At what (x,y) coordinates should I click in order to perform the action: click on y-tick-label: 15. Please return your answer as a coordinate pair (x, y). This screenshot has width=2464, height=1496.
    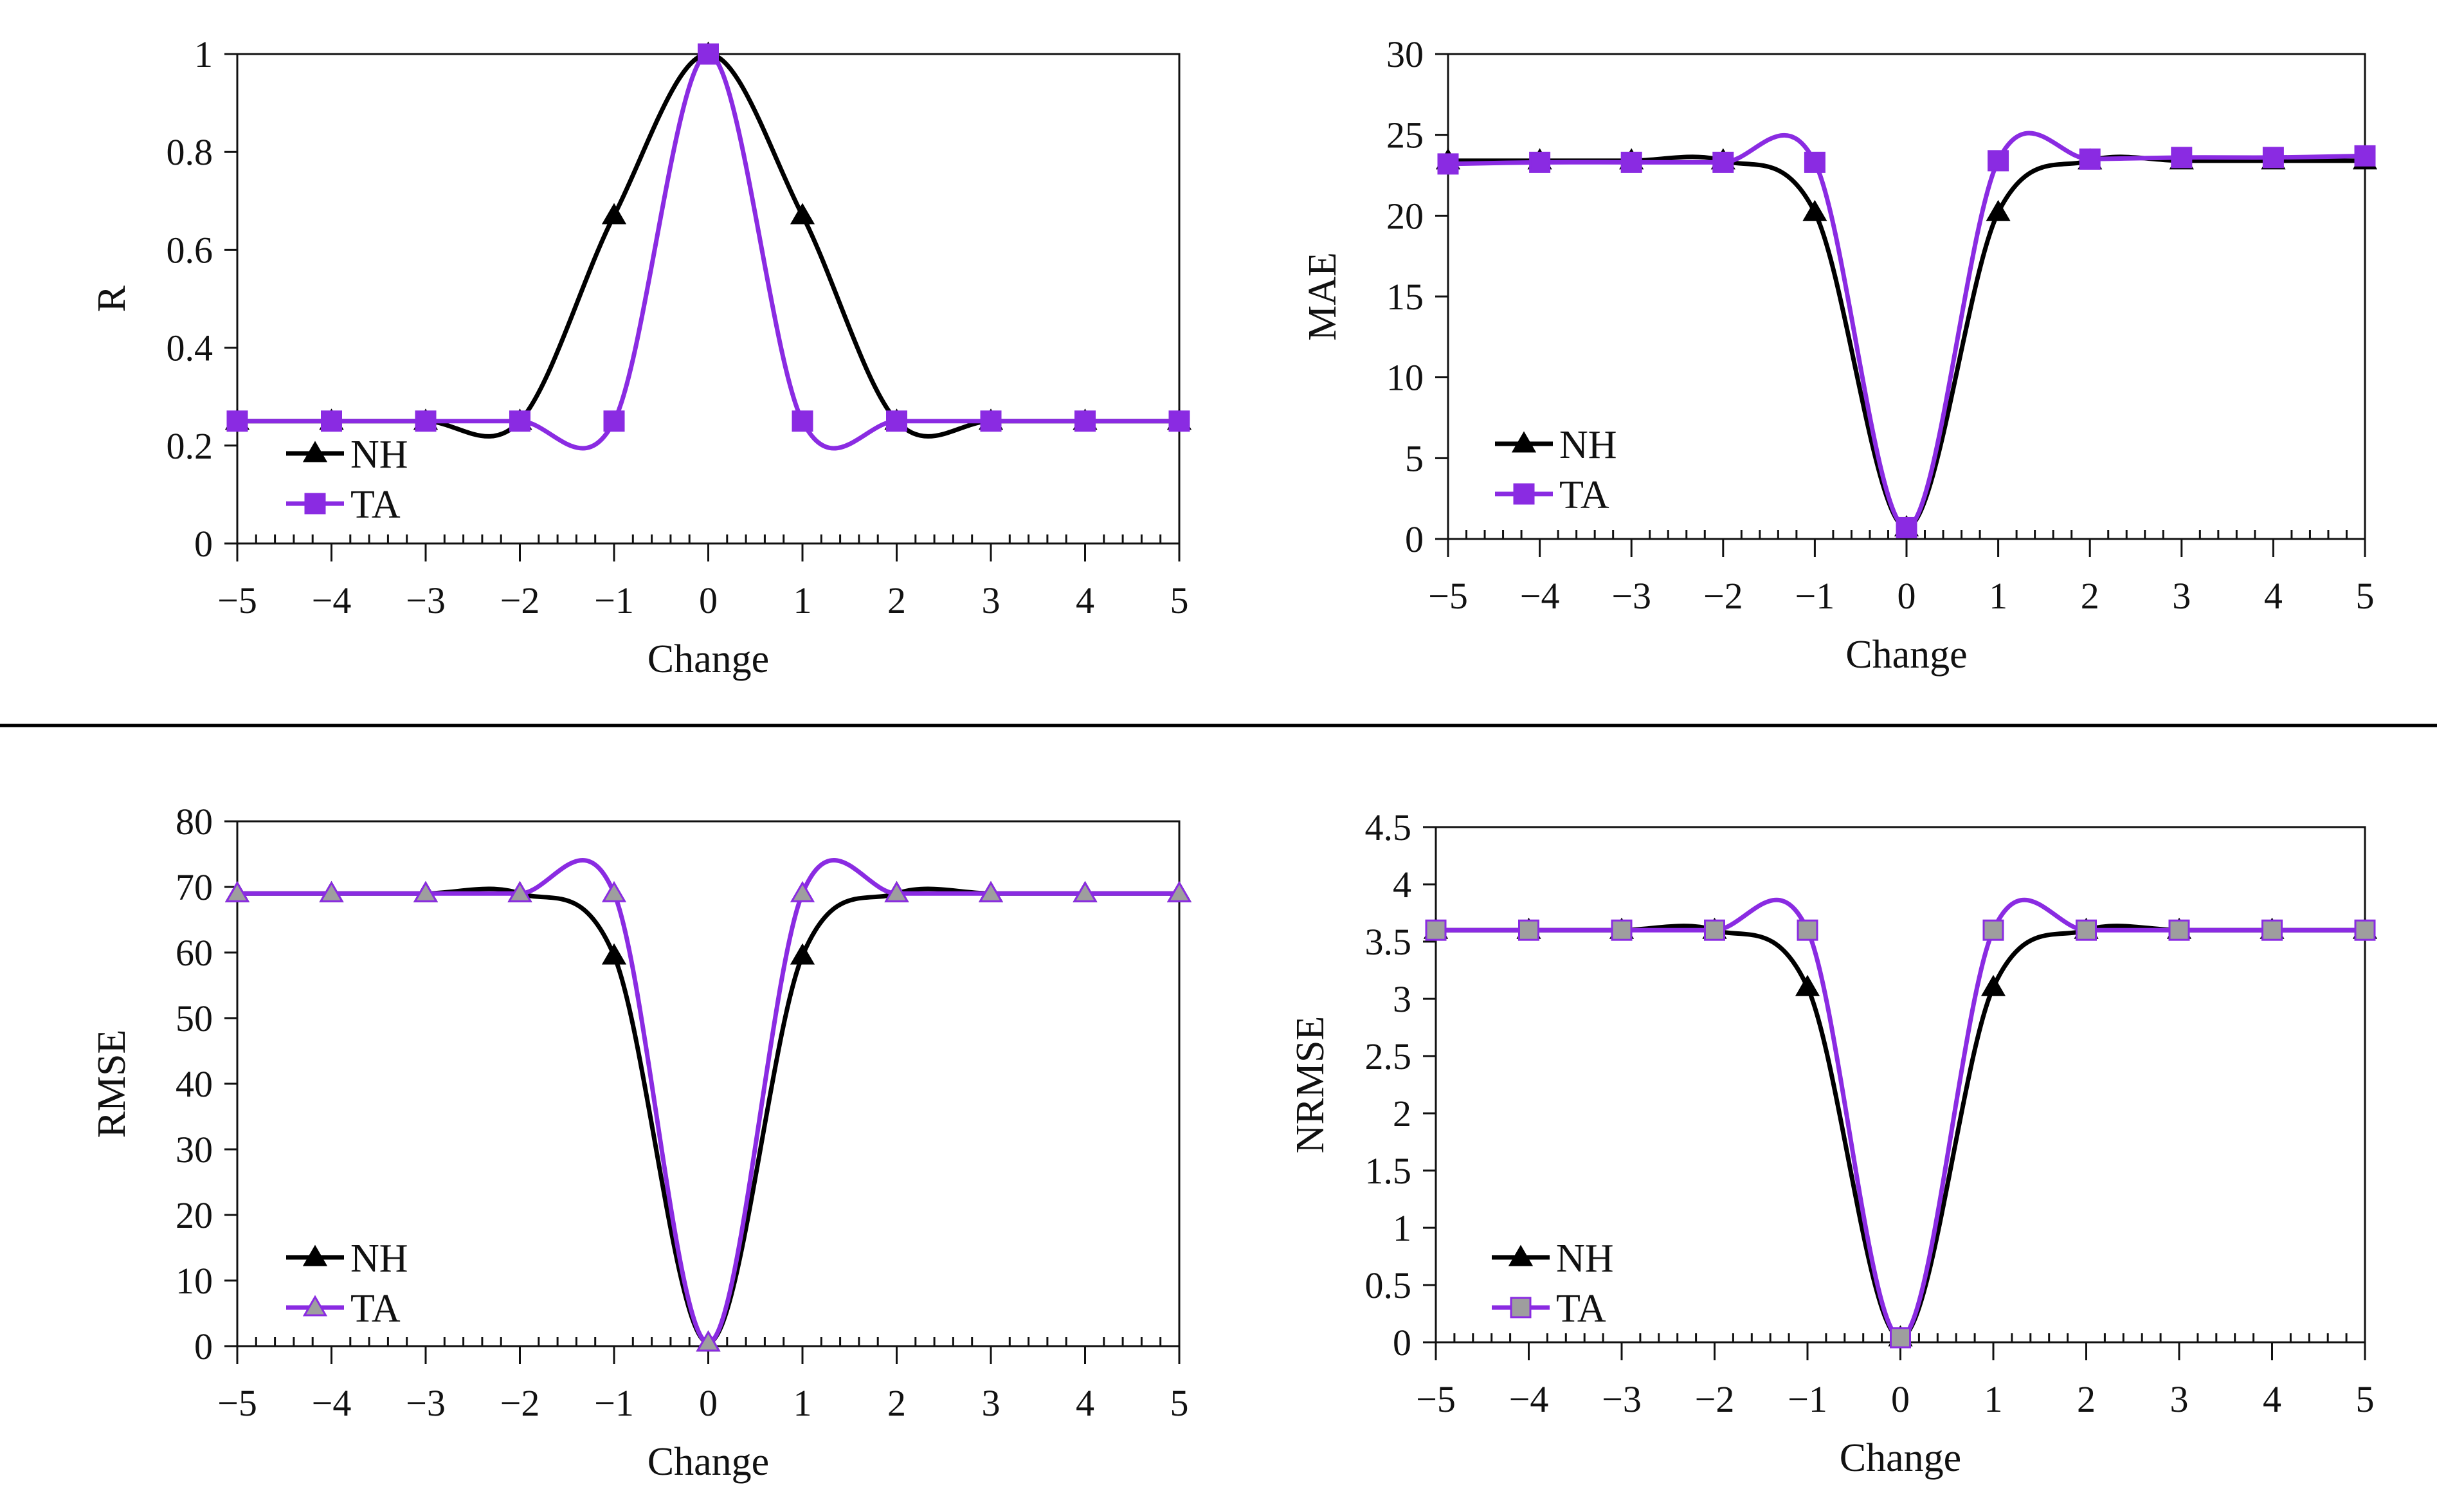
    Looking at the image, I should click on (1405, 297).